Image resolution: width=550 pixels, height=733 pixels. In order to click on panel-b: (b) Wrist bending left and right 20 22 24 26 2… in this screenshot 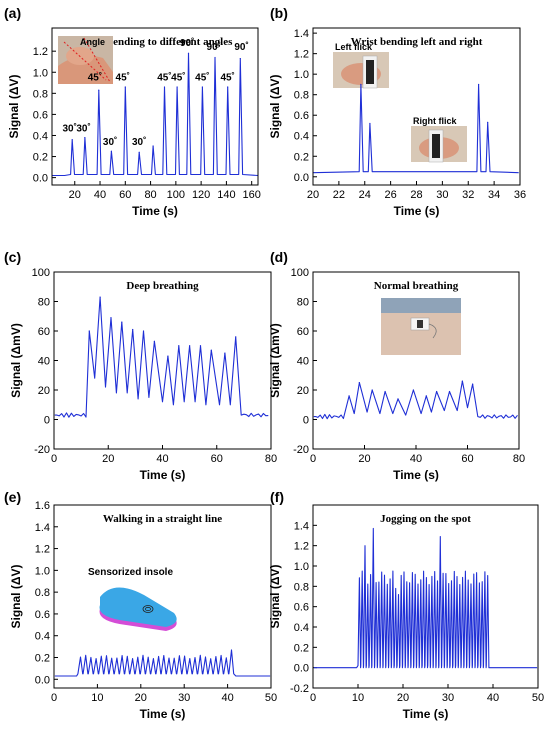, I will do `click(397, 111)`.